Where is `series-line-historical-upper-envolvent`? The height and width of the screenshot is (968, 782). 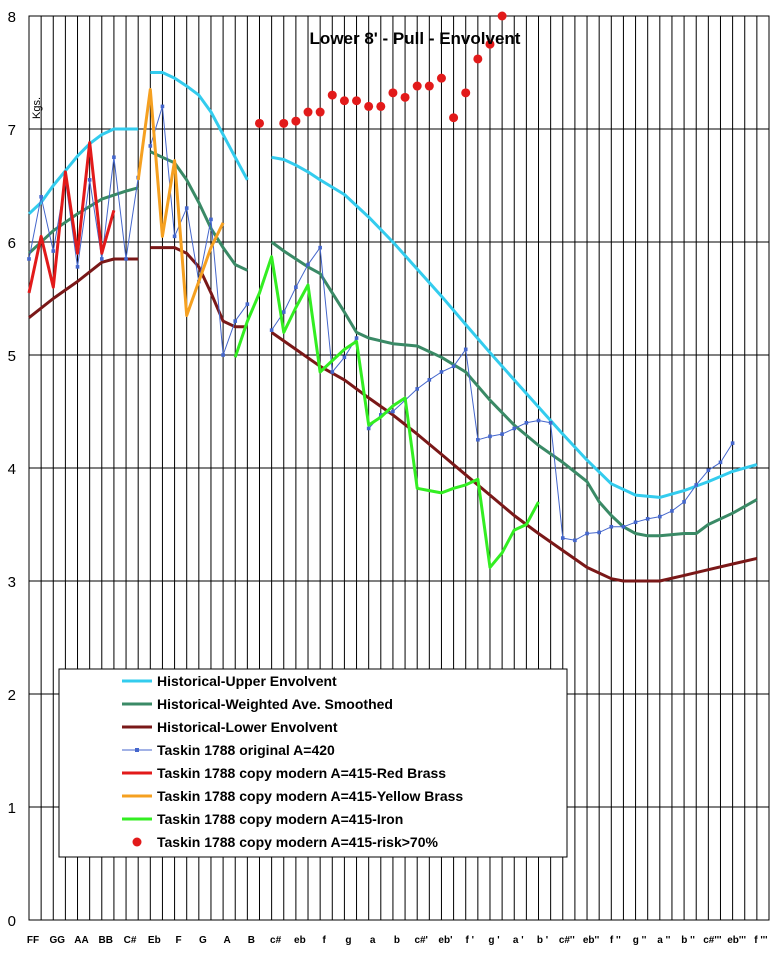
series-line-historical-upper-envolvent is located at coordinates (199, 126).